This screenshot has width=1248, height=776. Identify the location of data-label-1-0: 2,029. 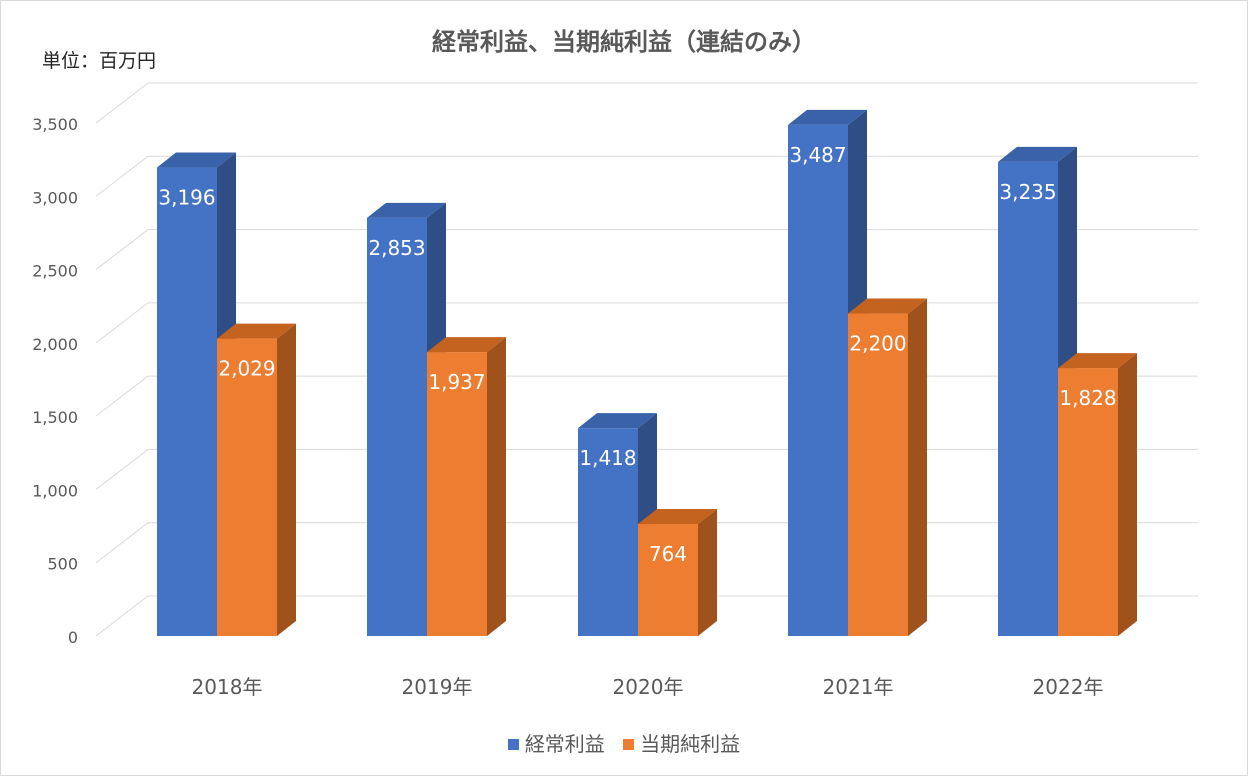
(246, 369).